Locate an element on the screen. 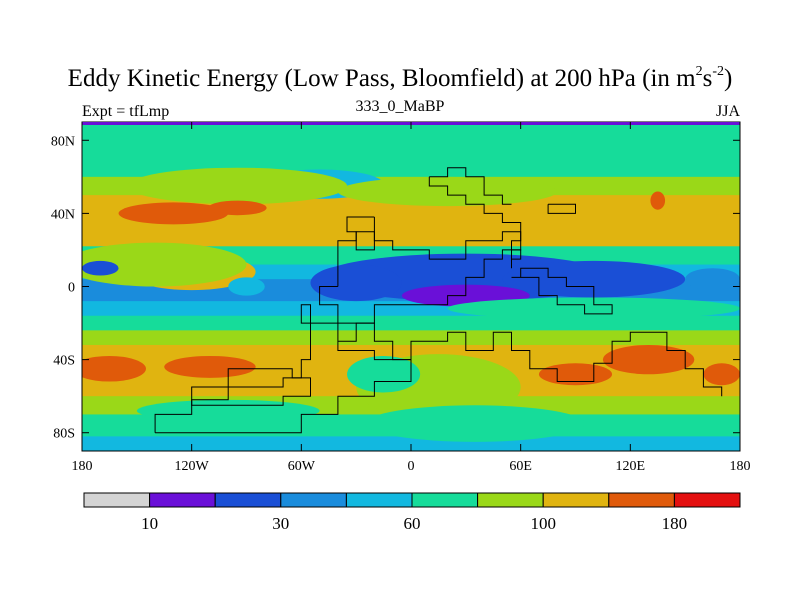 This screenshot has height=600, width=800. run-id-label: 333_0_MaBP is located at coordinates (400, 106).